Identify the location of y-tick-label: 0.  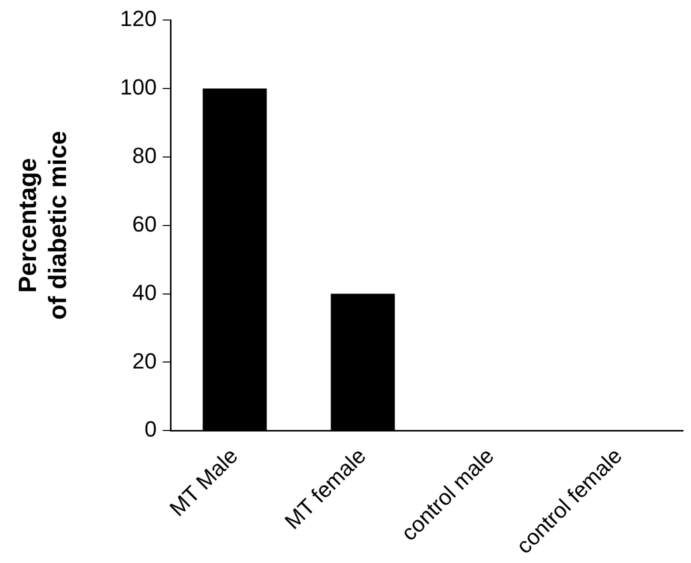
(150, 429).